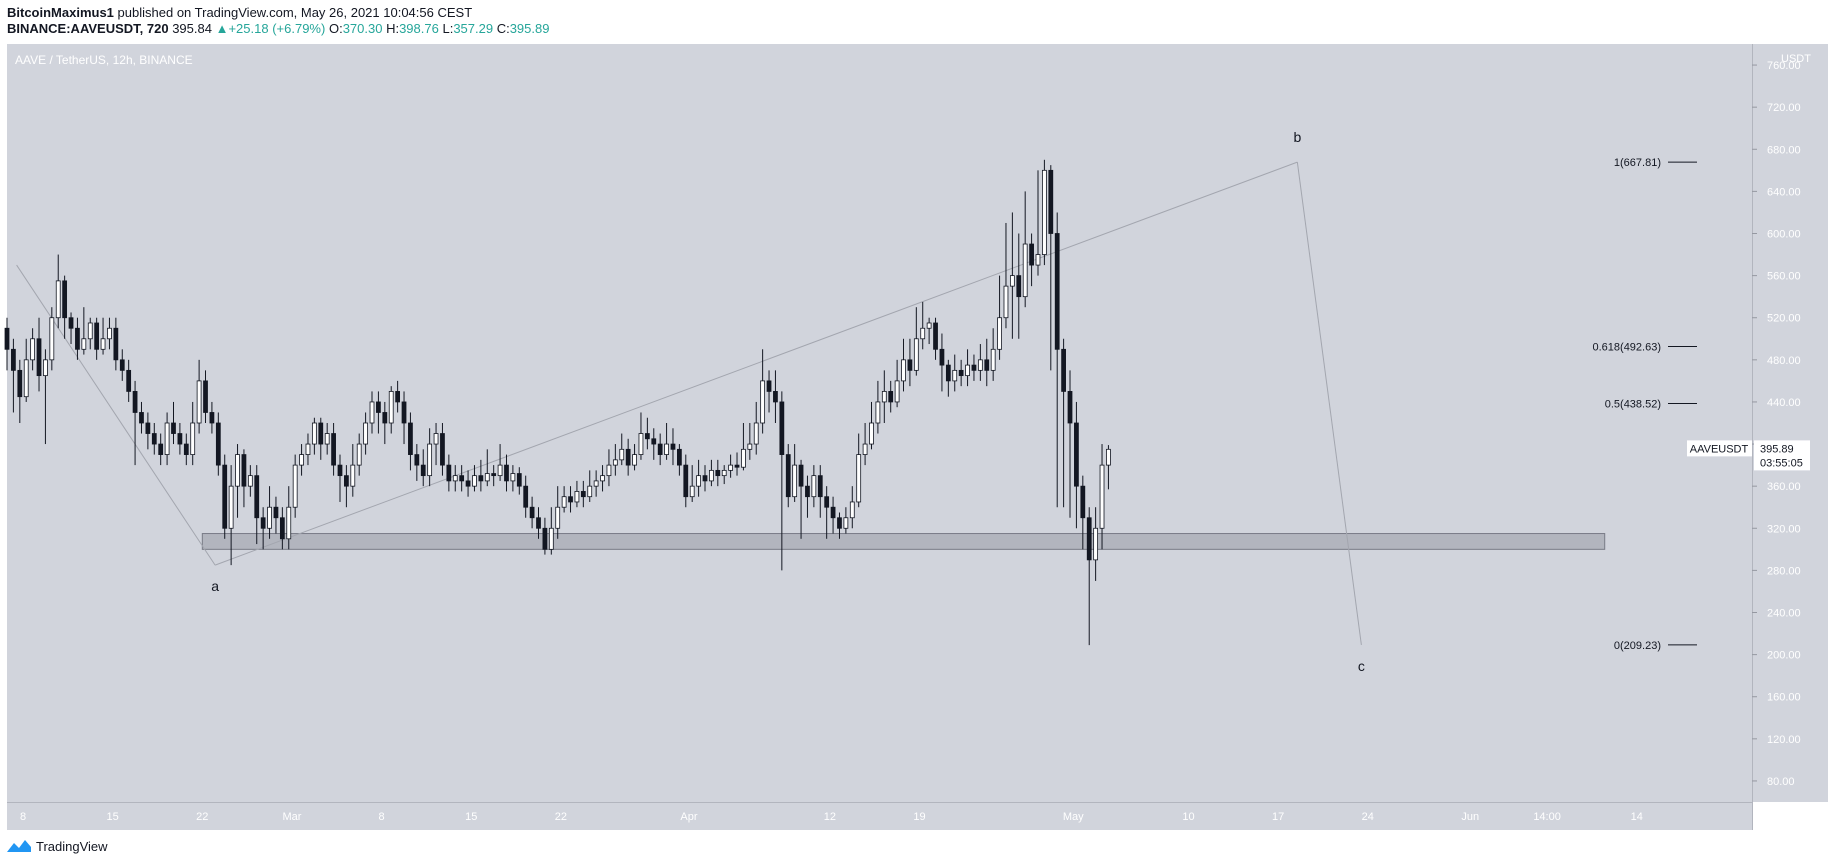  Describe the element at coordinates (879, 816) in the screenshot. I see `time-axis` at that location.